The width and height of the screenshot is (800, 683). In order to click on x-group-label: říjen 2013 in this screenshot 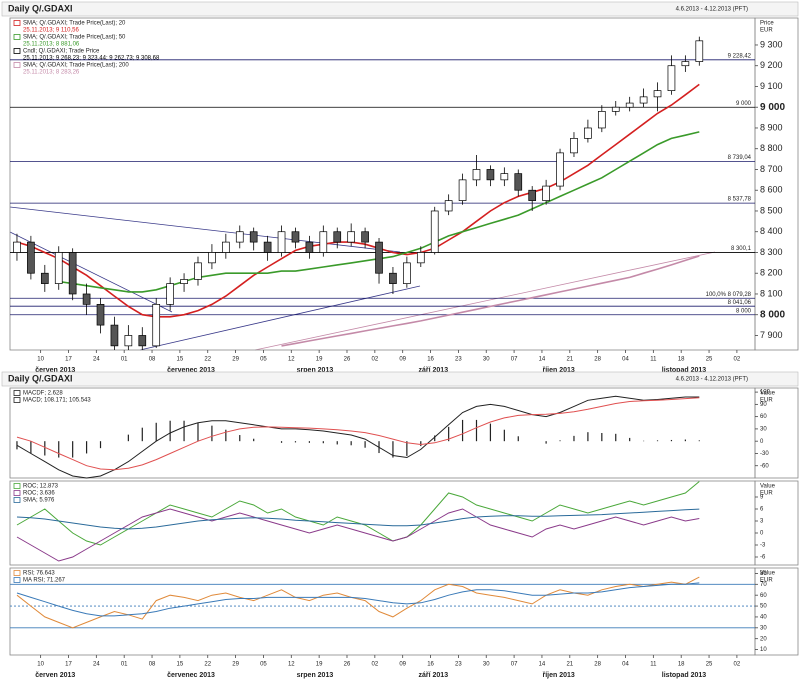, I will do `click(558, 675)`.